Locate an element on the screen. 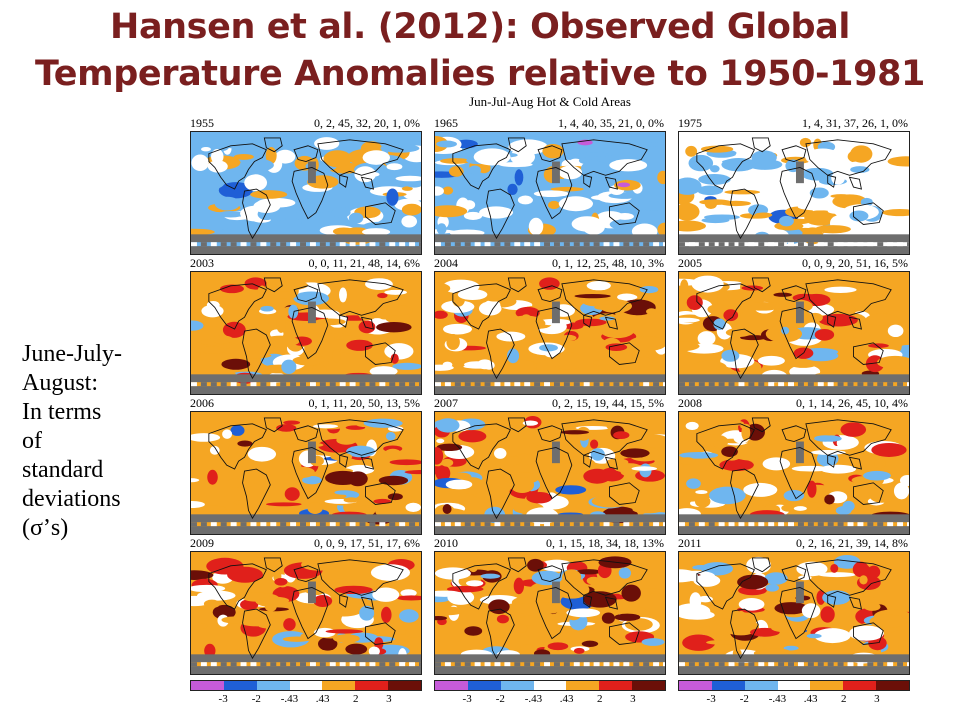 The height and width of the screenshot is (720, 960). panel-header: 2007 0, 2, 15, 19, 44, 15, 5% is located at coordinates (550, 403).